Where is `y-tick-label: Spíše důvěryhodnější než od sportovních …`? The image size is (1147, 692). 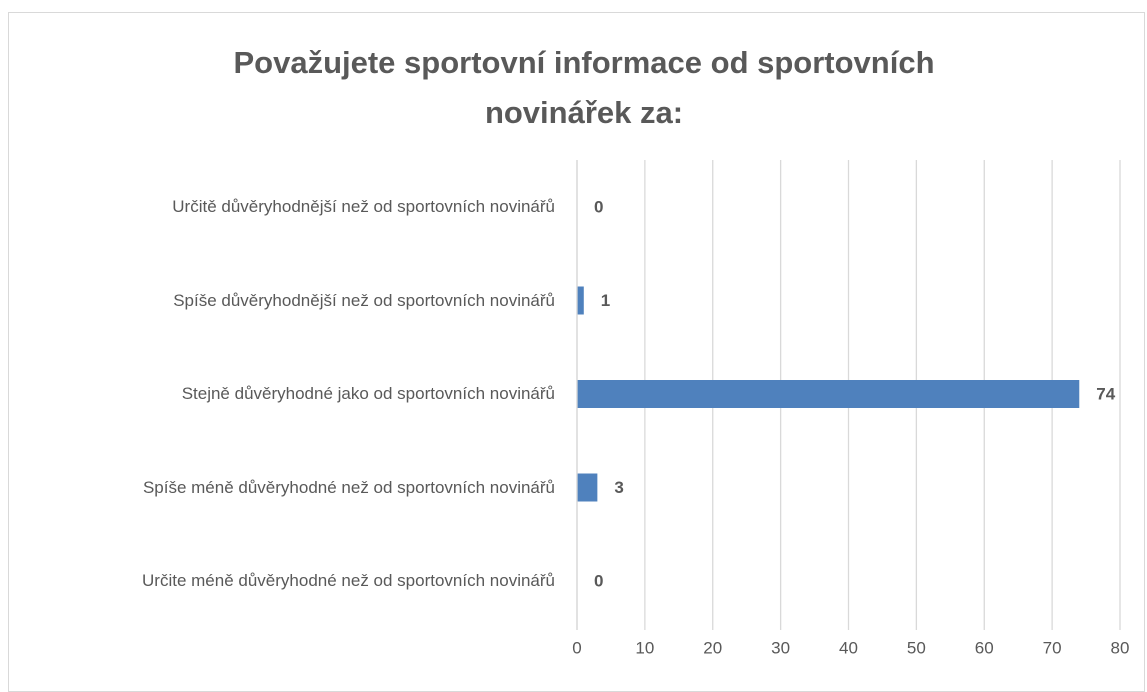 y-tick-label: Spíše důvěryhodnější než od sportovních … is located at coordinates (364, 300).